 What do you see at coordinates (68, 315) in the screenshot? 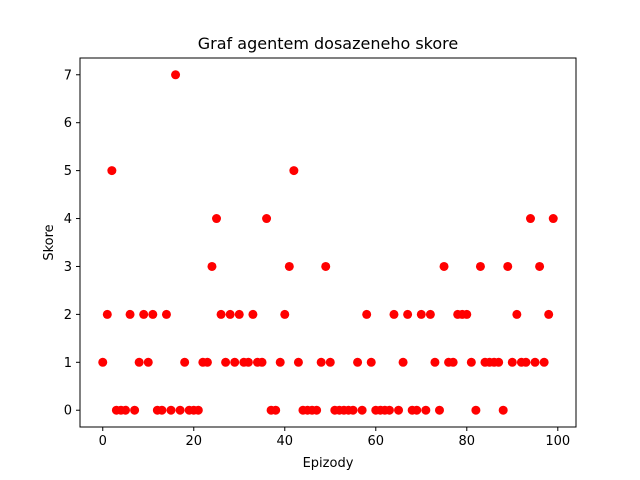
I see `y-tick-label: 2` at bounding box center [68, 315].